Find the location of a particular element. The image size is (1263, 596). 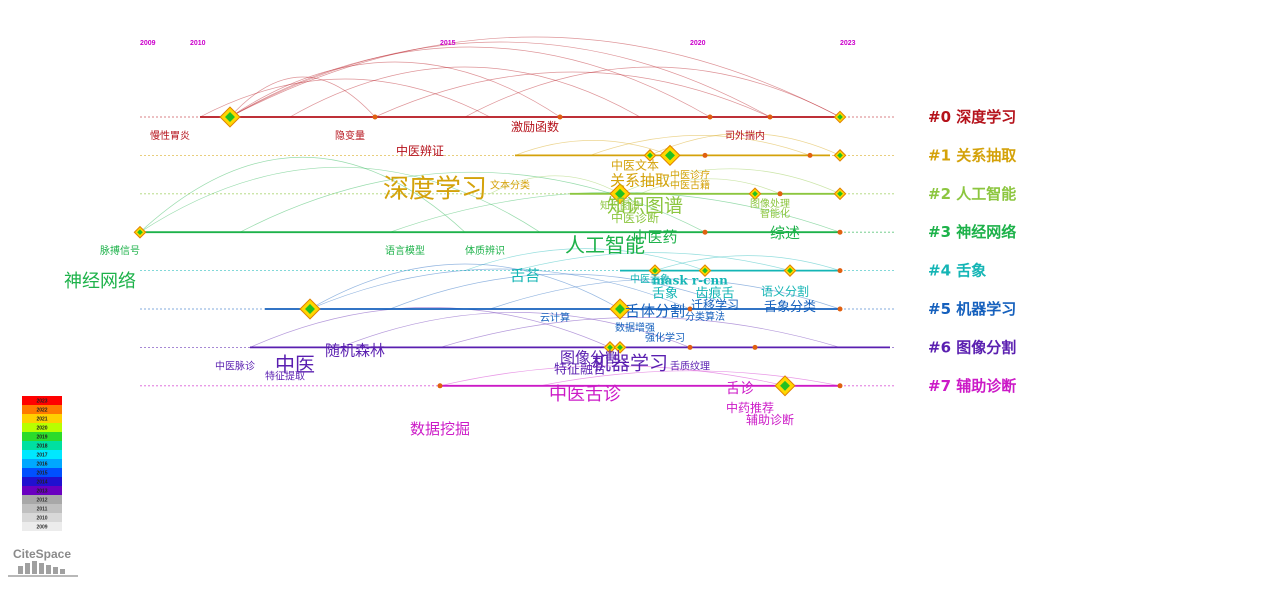

keyword-label: 特征提取 is located at coordinates (285, 376).